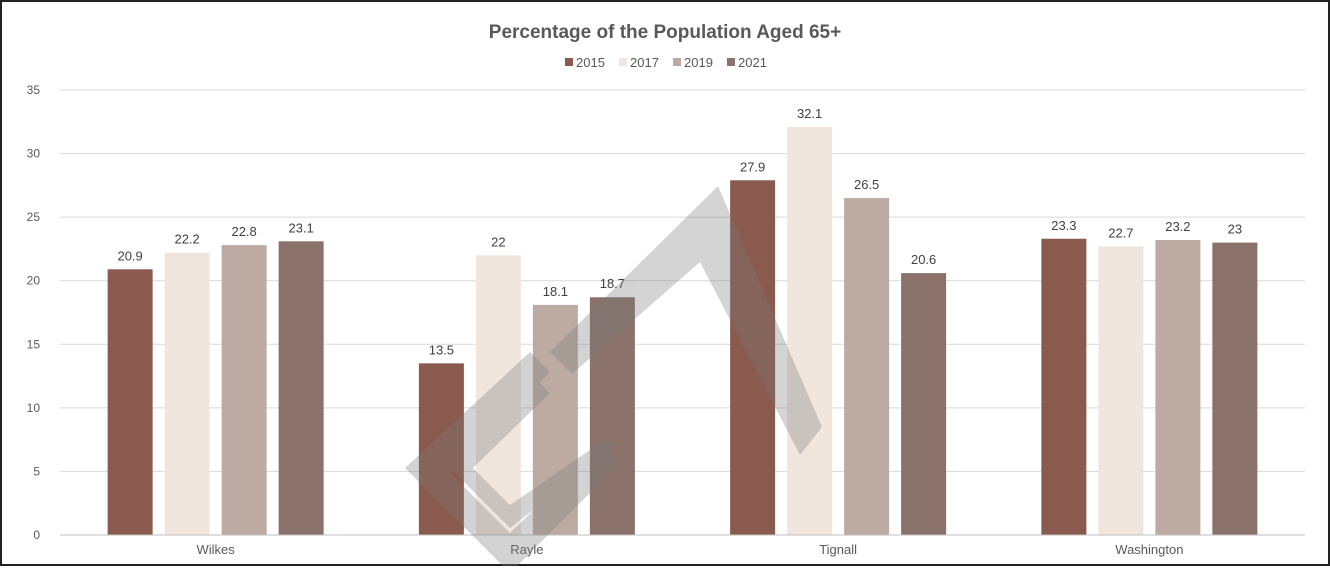 The image size is (1330, 571). What do you see at coordinates (34, 90) in the screenshot?
I see `y-tick-label: 35` at bounding box center [34, 90].